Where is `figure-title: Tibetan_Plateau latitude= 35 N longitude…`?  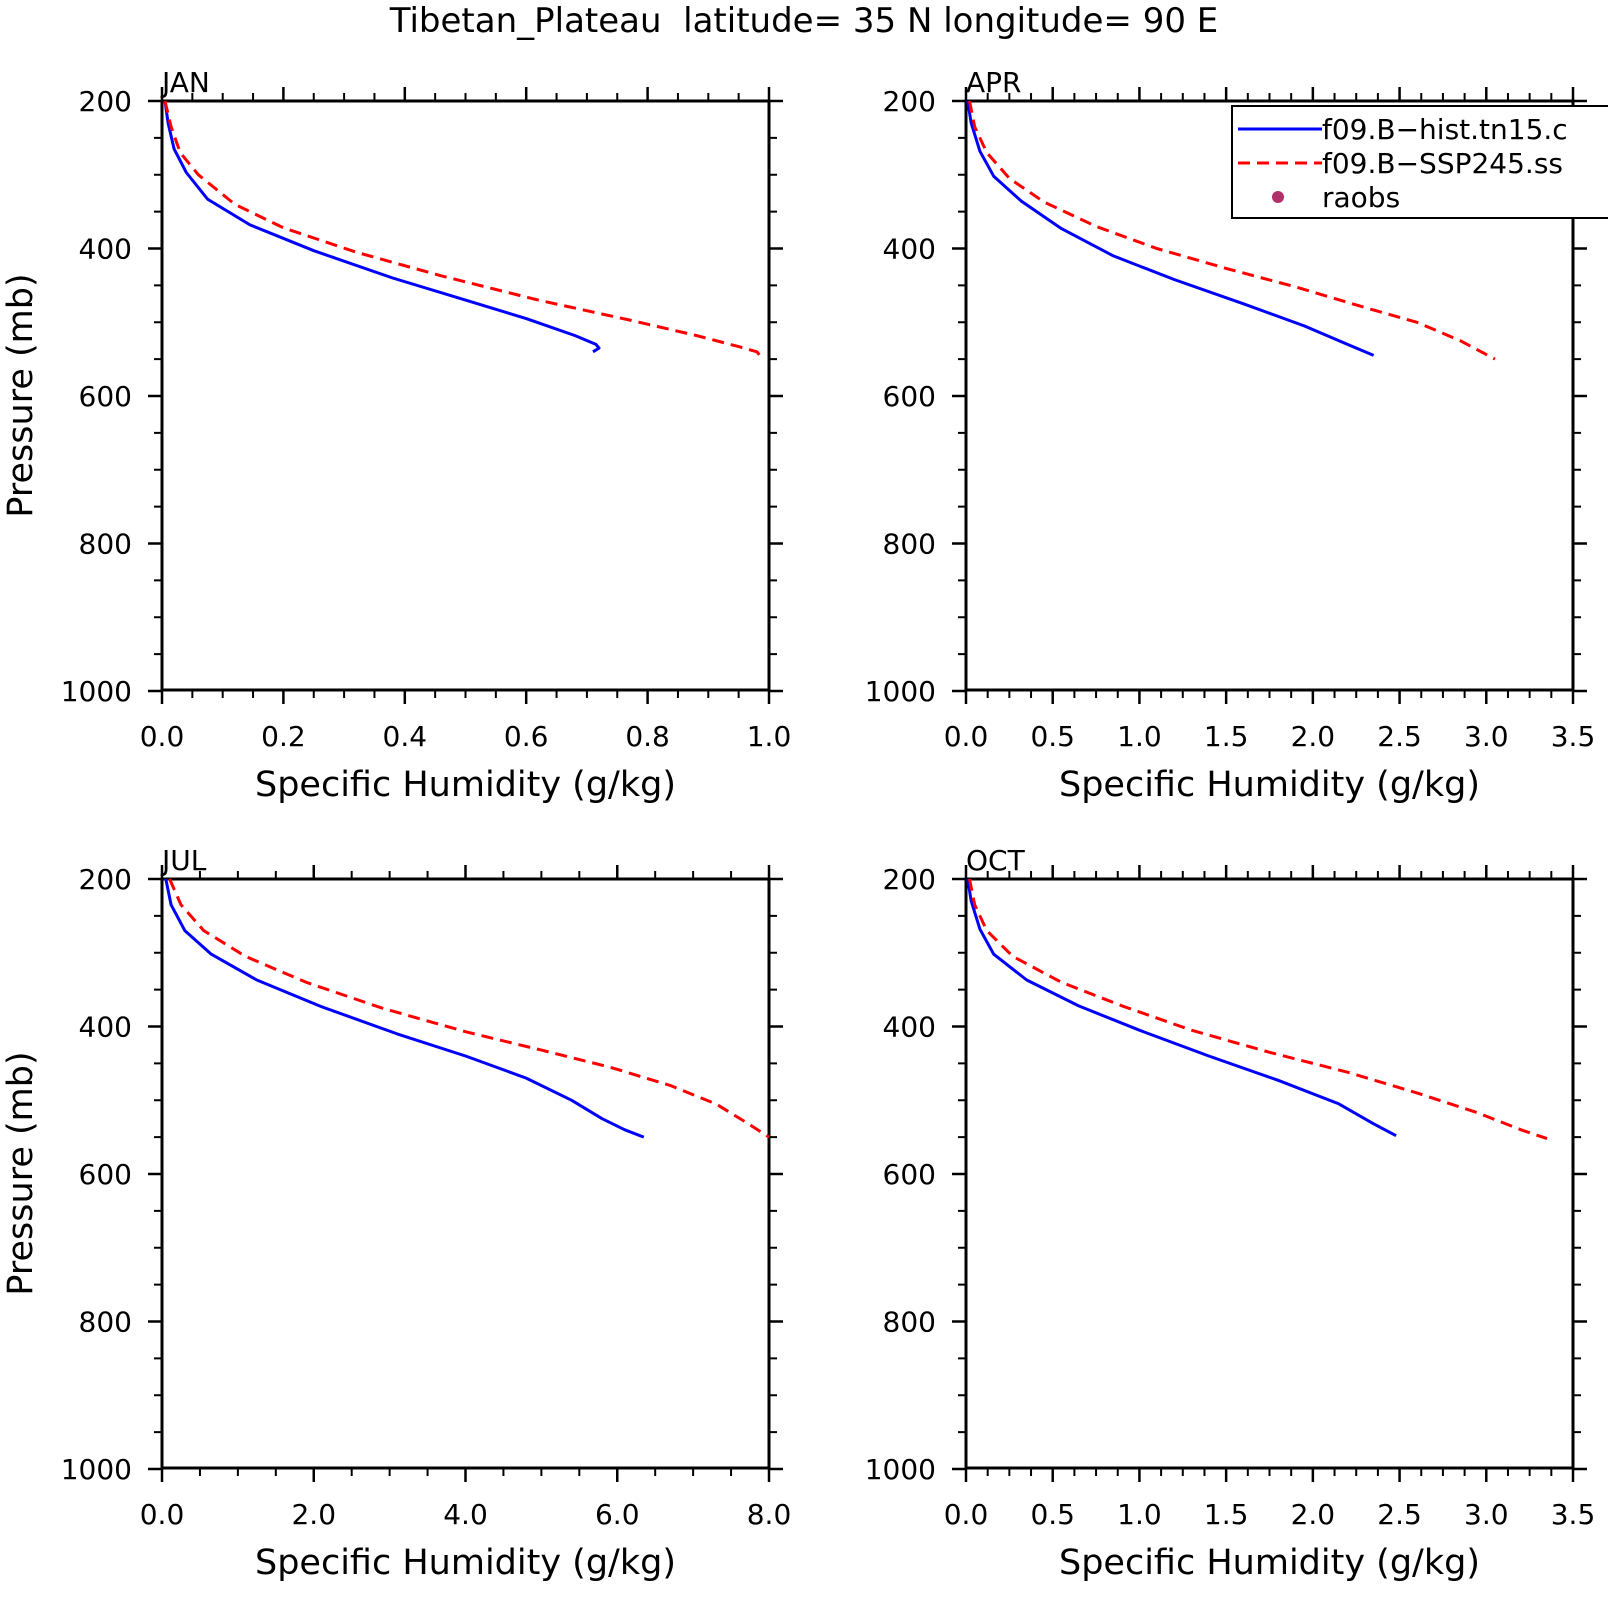
figure-title: Tibetan_Plateau latitude= 35 N longitude… is located at coordinates (804, 21).